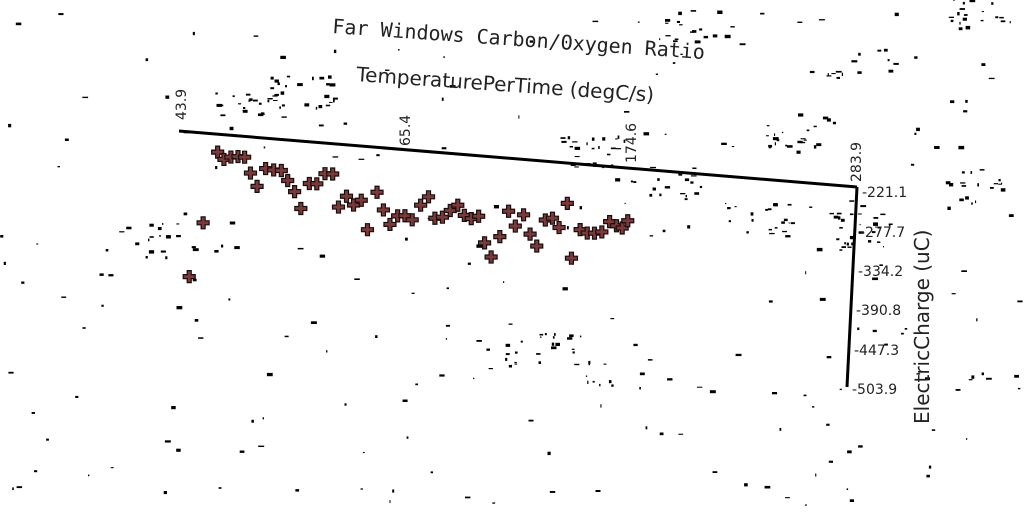 The width and height of the screenshot is (1024, 512). What do you see at coordinates (519, 135) in the screenshot?
I see `x-tick-labels: 43.9 65.4 174.6 283.9` at bounding box center [519, 135].